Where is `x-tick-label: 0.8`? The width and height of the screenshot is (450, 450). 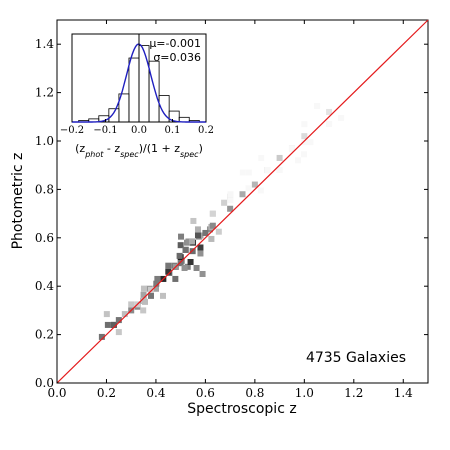
x-tick-label: 0.8 is located at coordinates (254, 393).